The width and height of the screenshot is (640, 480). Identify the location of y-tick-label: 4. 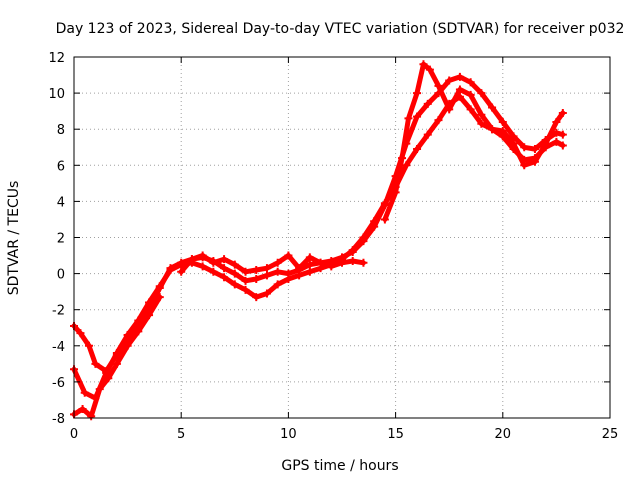
(61, 202).